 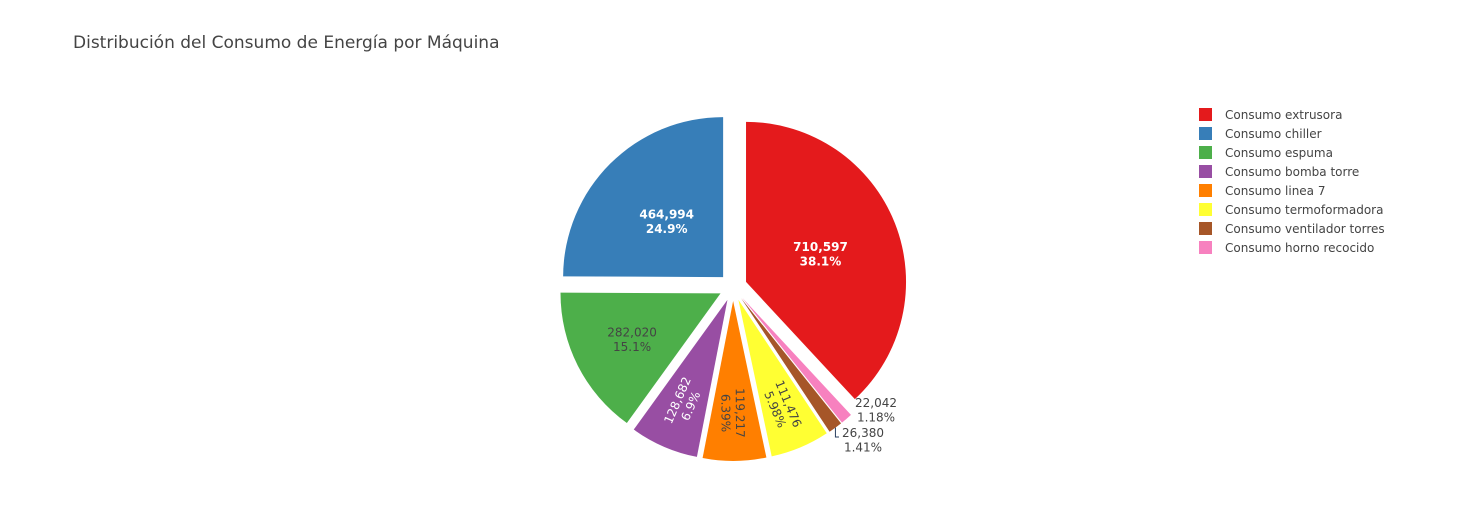 I want to click on slice-label-consumo-horno-recocido: 22,042 1.18%, so click(x=876, y=410).